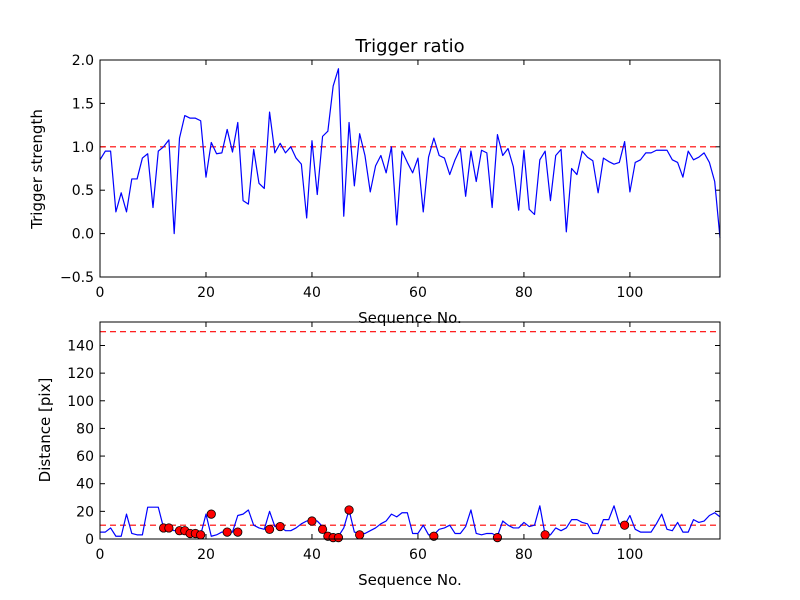 The height and width of the screenshot is (600, 800). What do you see at coordinates (85, 457) in the screenshot?
I see `y-tick-label: 60` at bounding box center [85, 457].